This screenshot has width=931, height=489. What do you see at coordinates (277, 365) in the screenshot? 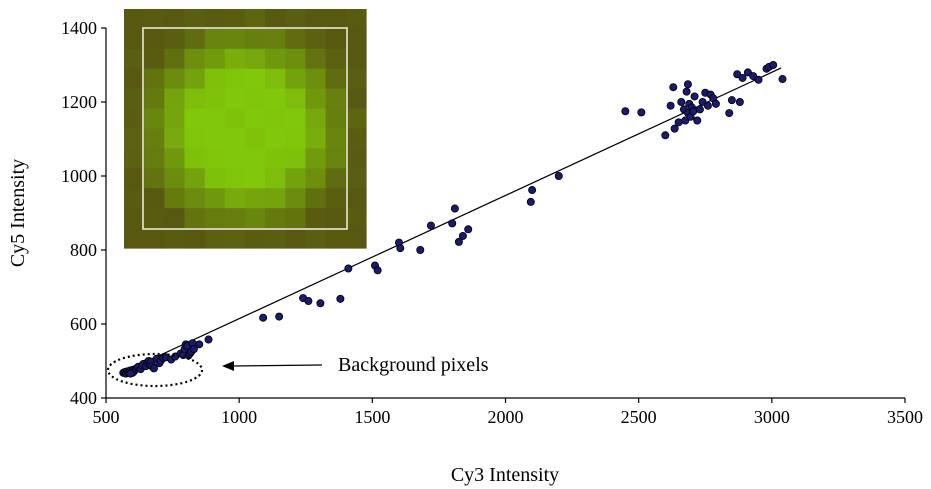
I see `annotation-arrow` at bounding box center [277, 365].